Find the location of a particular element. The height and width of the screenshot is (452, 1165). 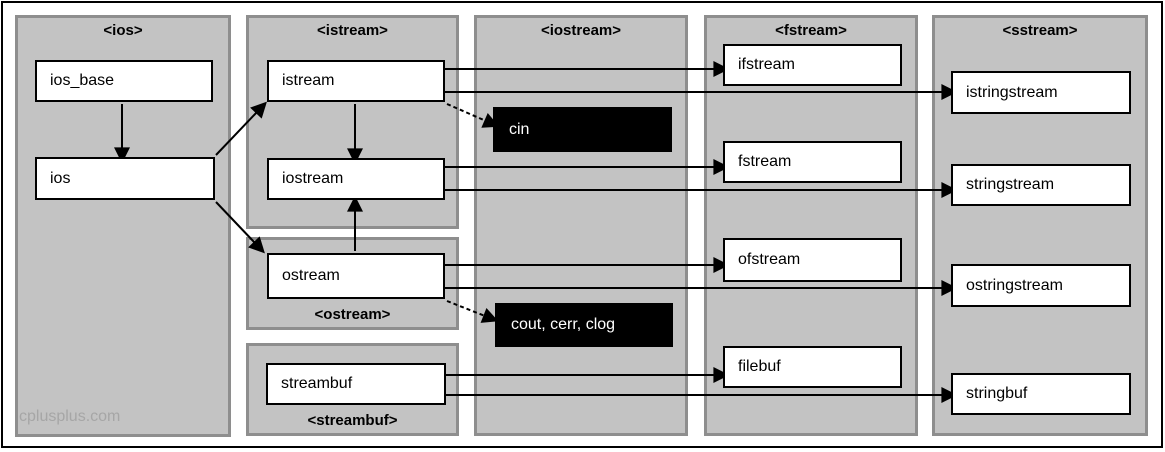

class-box-fstream: fstream is located at coordinates (812, 162).